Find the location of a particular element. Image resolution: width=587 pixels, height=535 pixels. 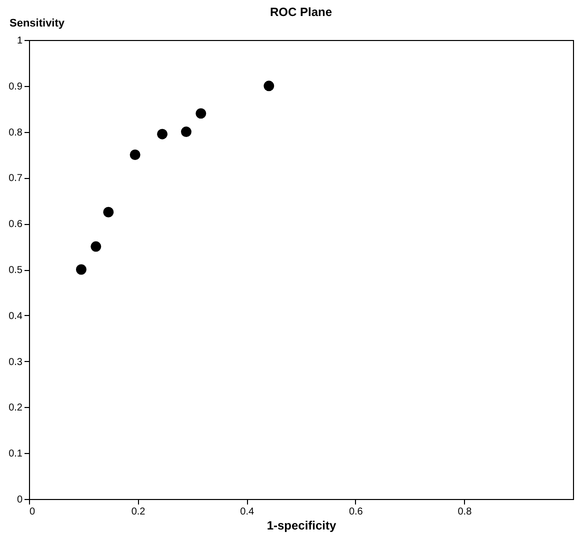

y-tick-label: 0.5 is located at coordinates (15, 270).